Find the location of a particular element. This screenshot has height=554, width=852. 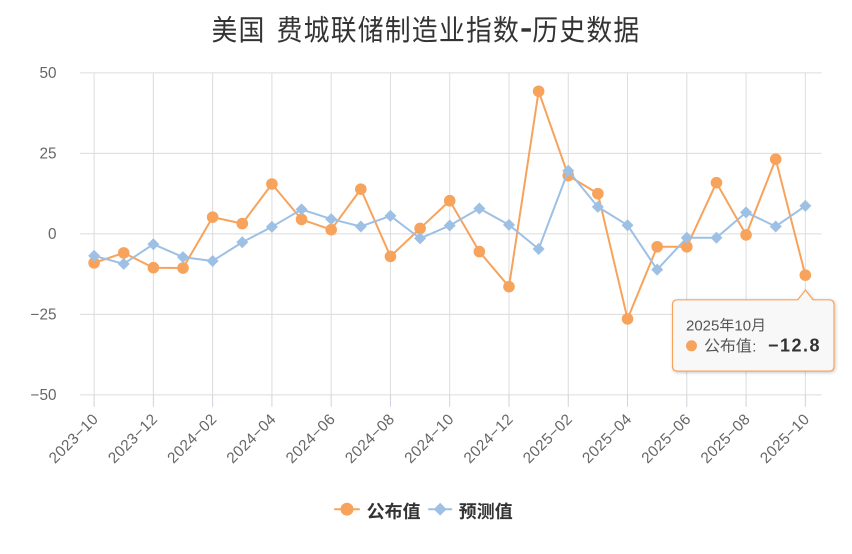

svg-text: 10 is located at coordinates (742, 325).